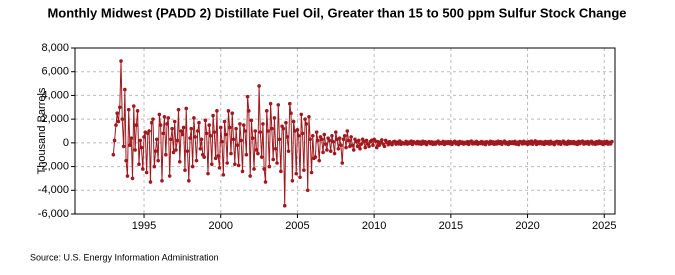 Image resolution: width=675 pixels, height=275 pixels. I want to click on x-tick-label: 2015, so click(451, 226).